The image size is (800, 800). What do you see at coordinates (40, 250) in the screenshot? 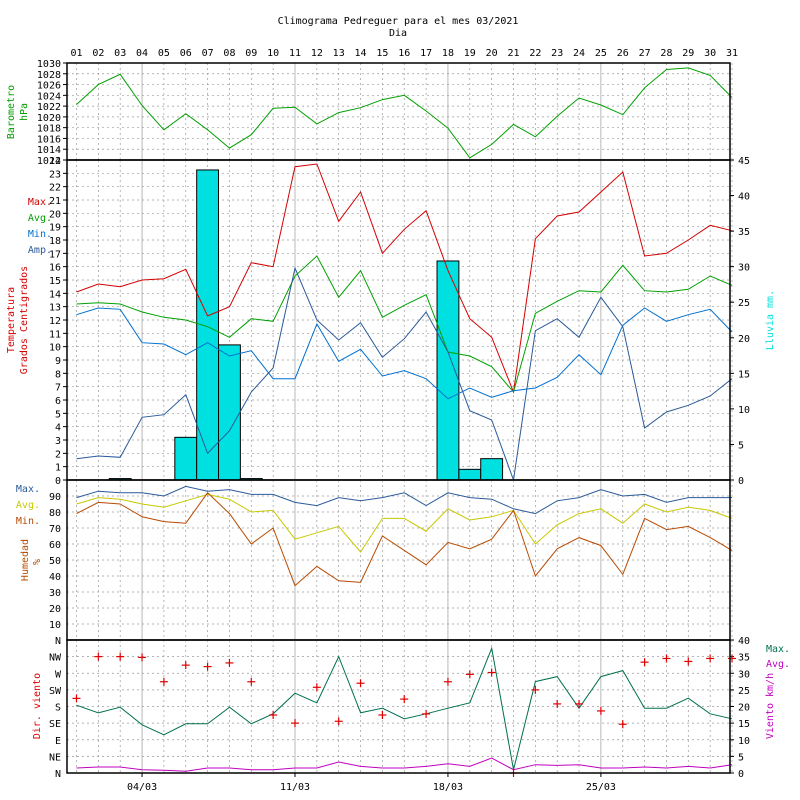
I see `temp-legend-label: Amp.` at bounding box center [40, 250].